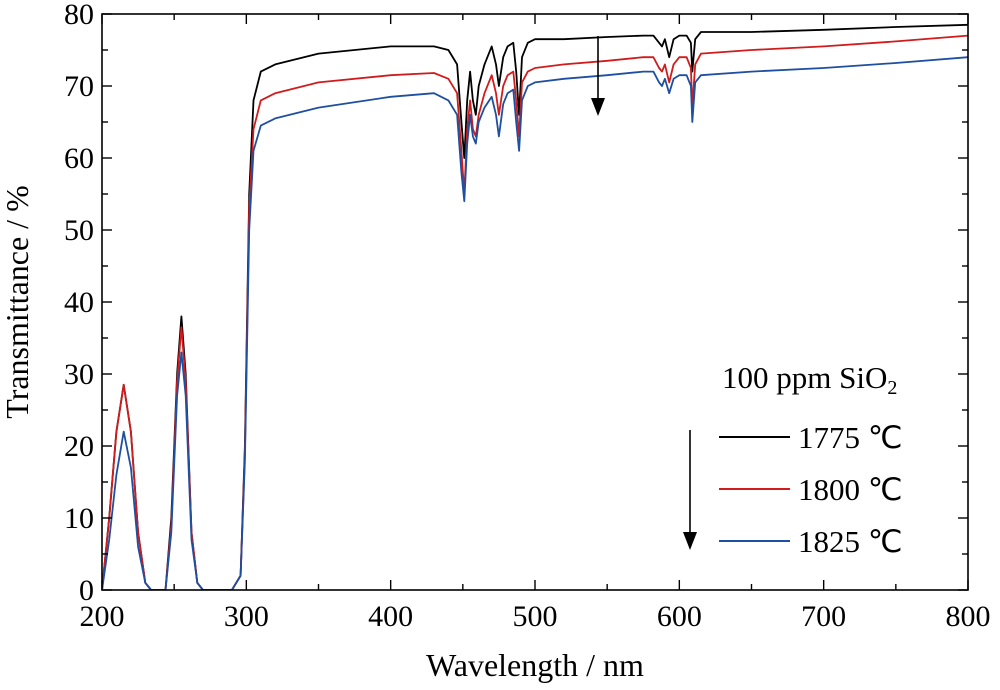 Image resolution: width=1000 pixels, height=690 pixels. What do you see at coordinates (850, 489) in the screenshot?
I see `legend-label-1: 1800 ℃` at bounding box center [850, 489].